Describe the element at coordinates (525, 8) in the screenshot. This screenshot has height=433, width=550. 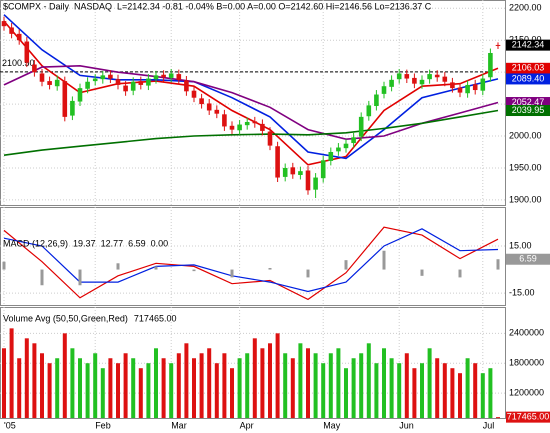
I see `y-tick-label: 2200.00` at that location.